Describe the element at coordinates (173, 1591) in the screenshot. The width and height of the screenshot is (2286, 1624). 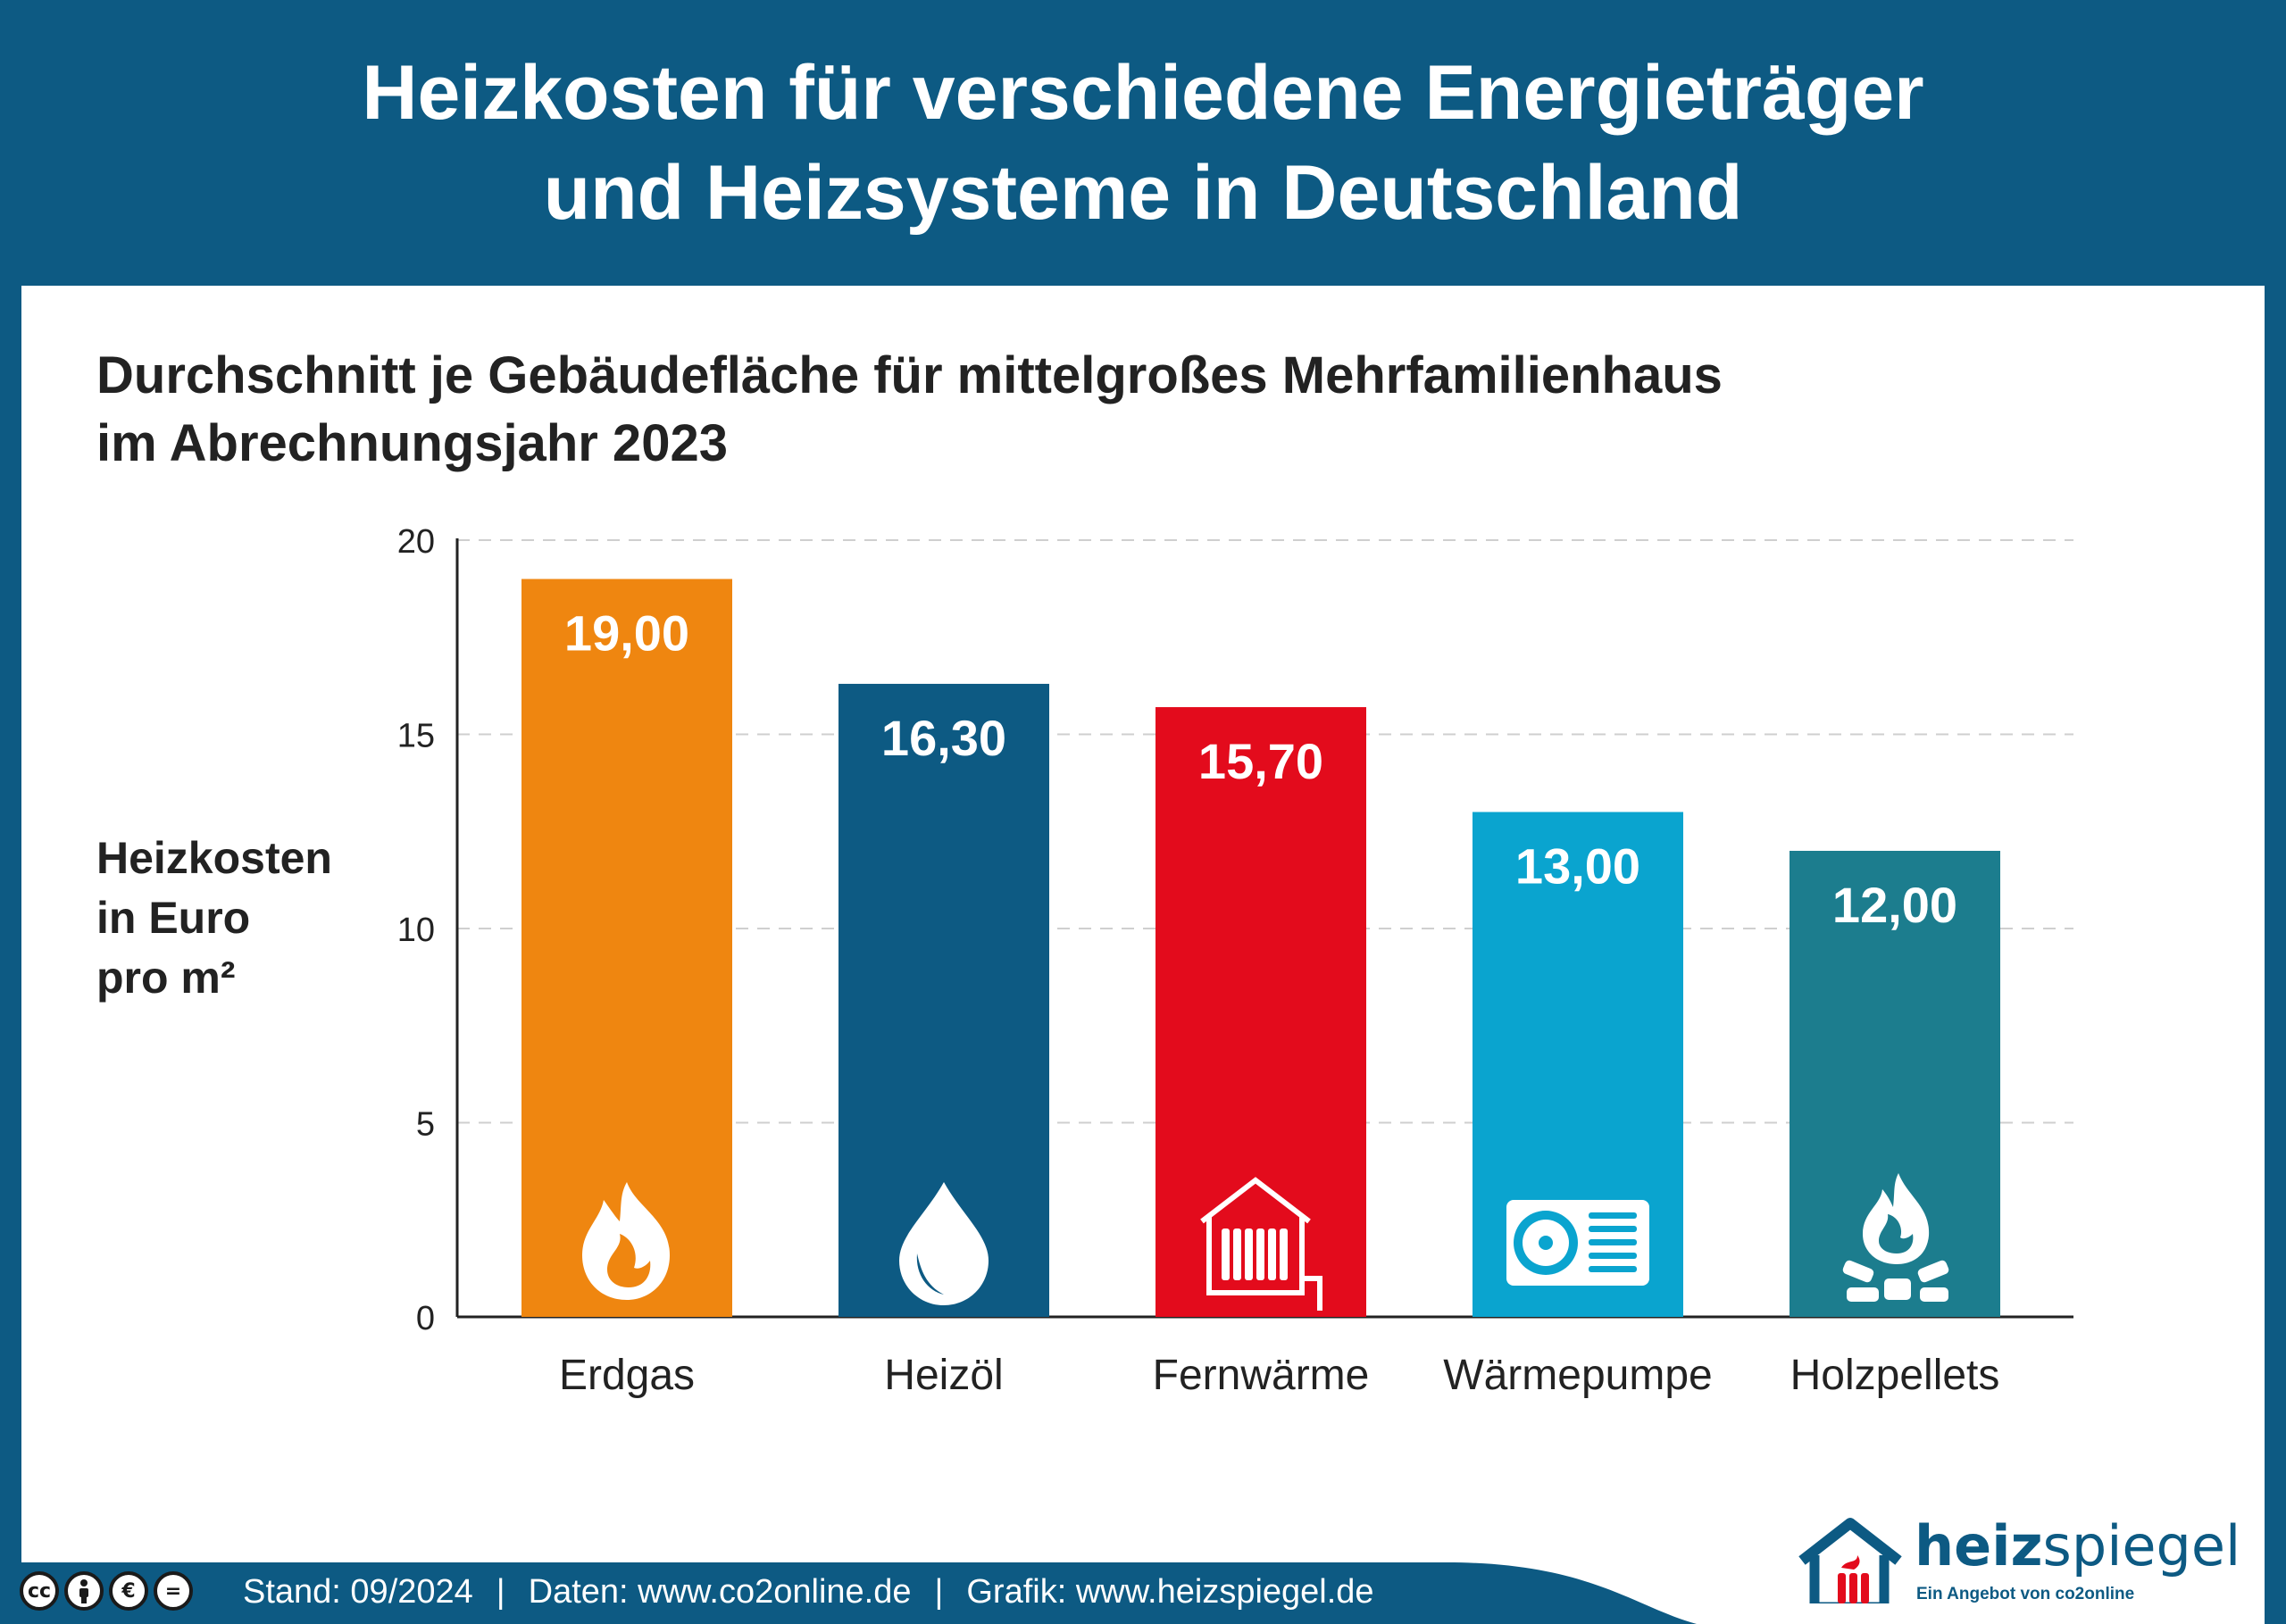
I see `no-derivatives-icon: =` at that location.